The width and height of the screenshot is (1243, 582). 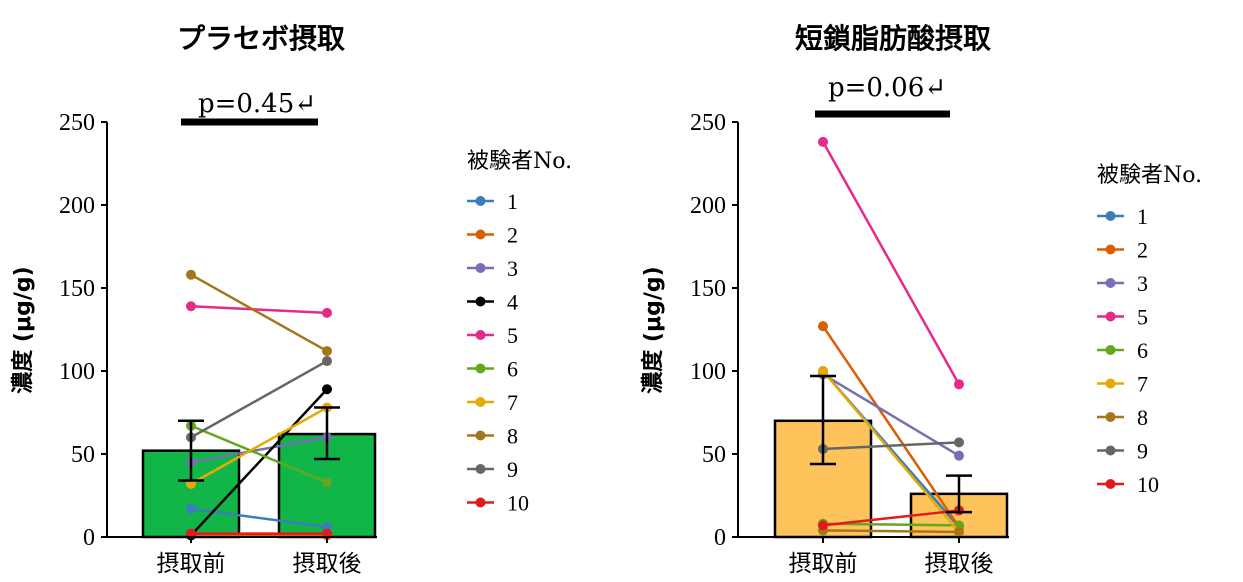 I want to click on data-point-6-post, so click(x=327, y=482).